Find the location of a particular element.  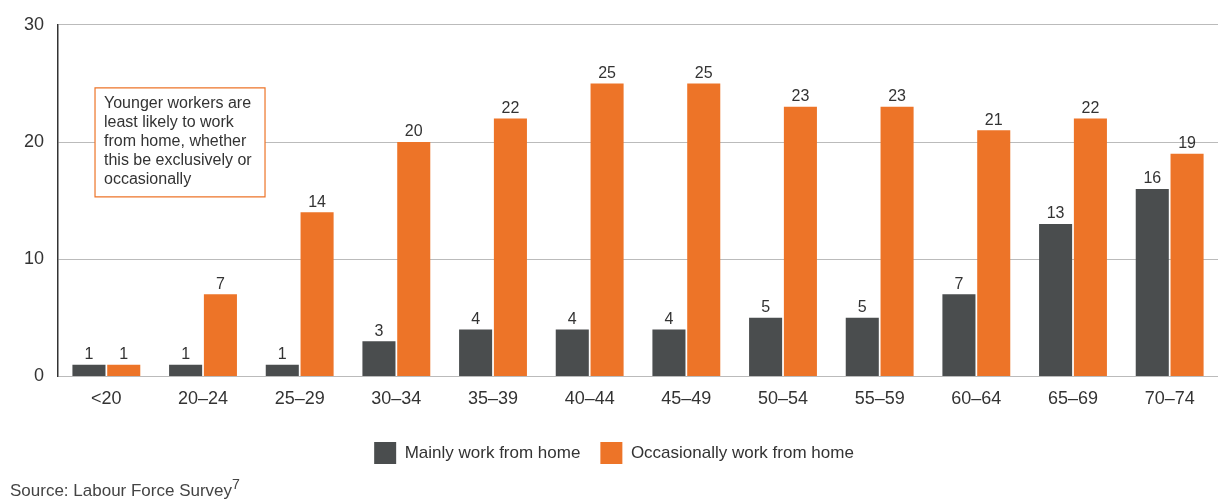

data-label: 3 is located at coordinates (379, 330).